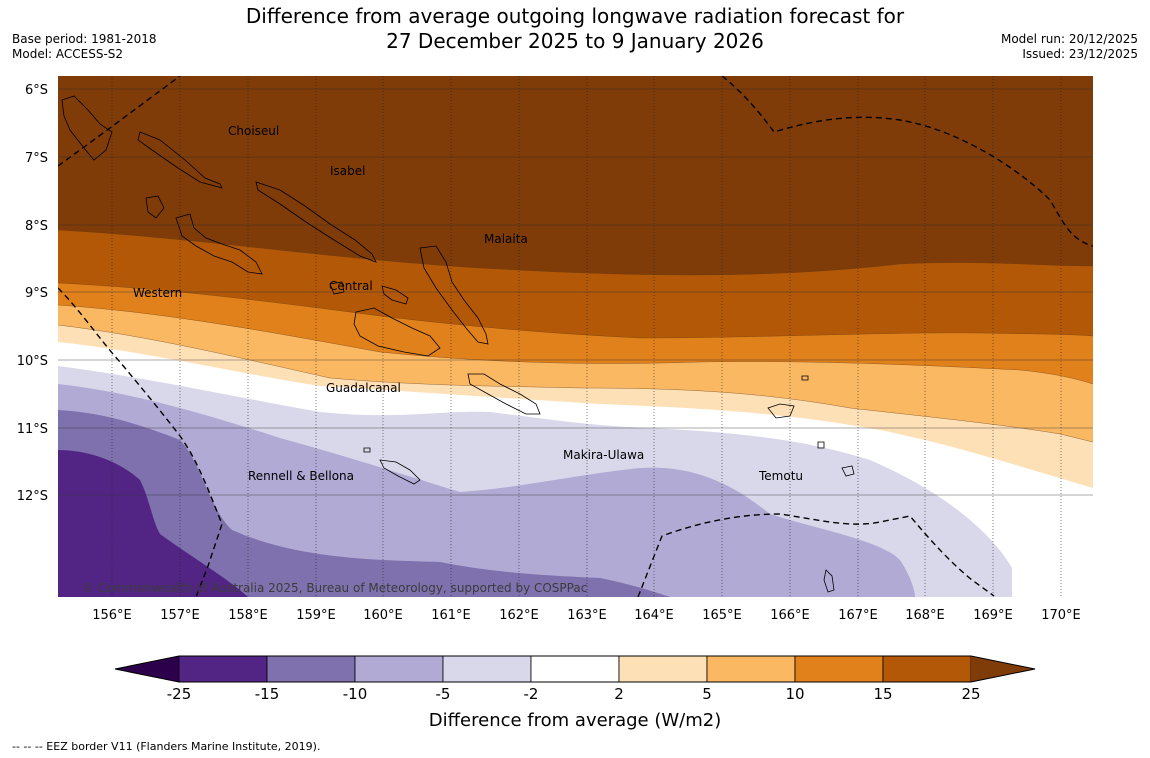 The height and width of the screenshot is (758, 1150). Describe the element at coordinates (87, 128) in the screenshot. I see `shortland-islands` at that location.